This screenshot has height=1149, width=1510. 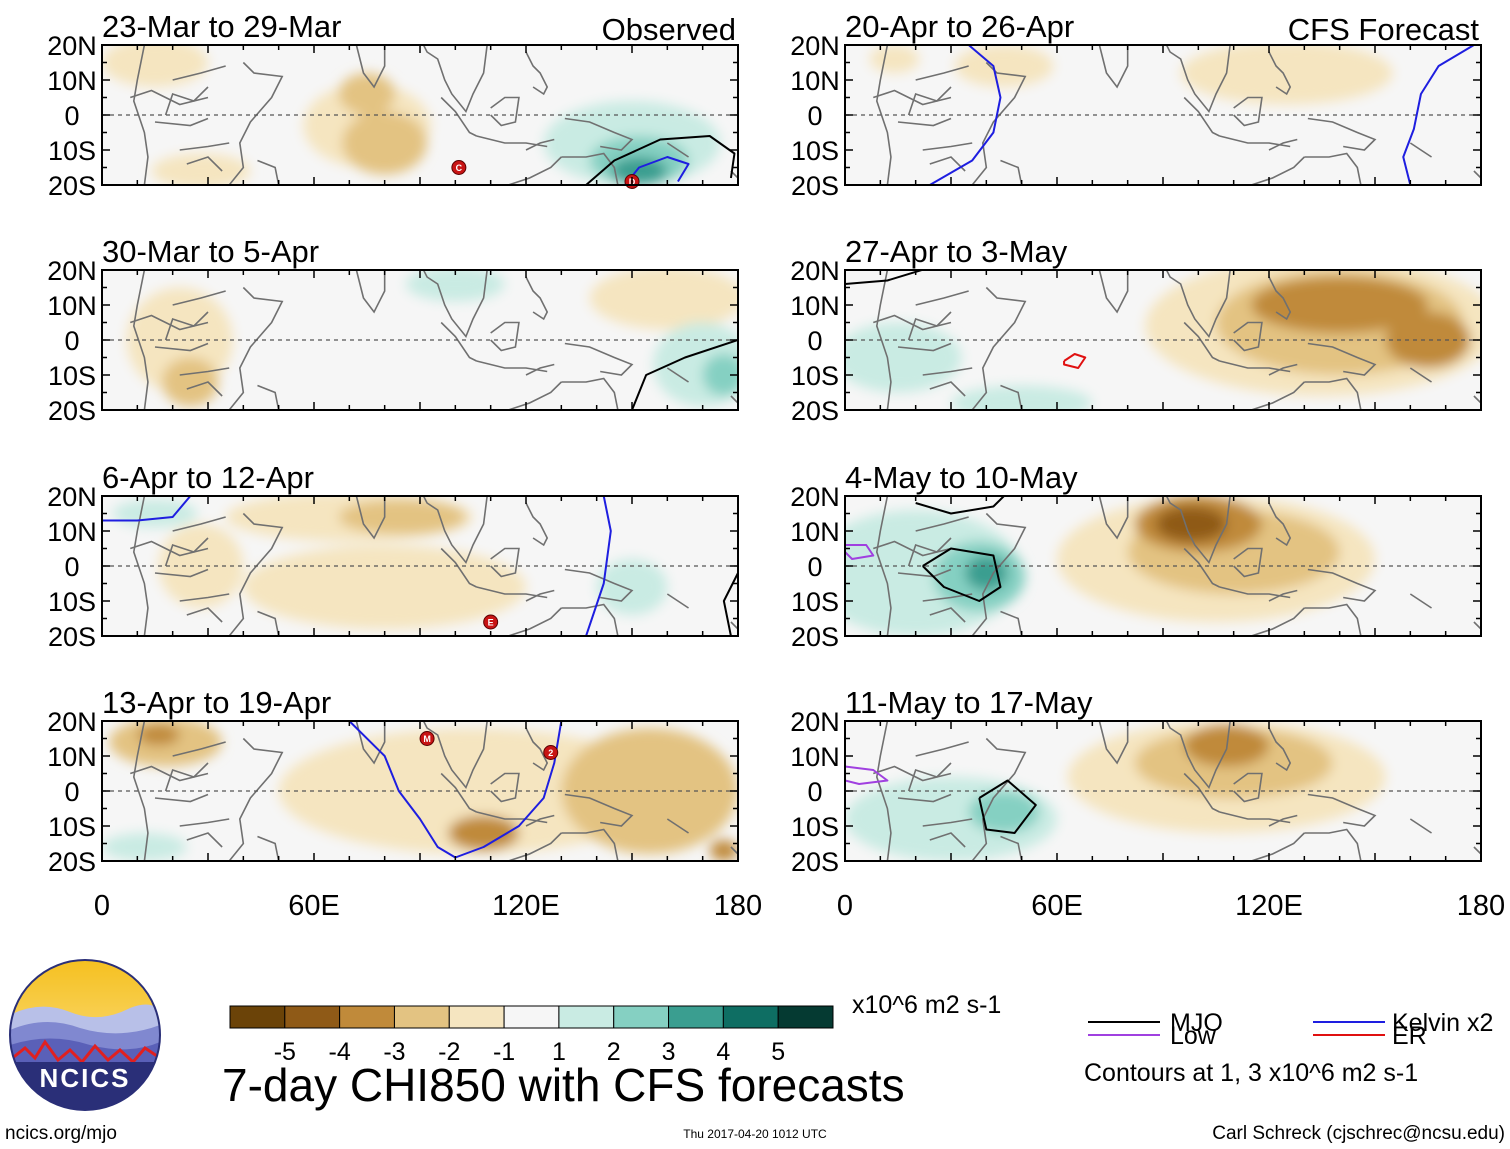 I want to click on storm-label: E, so click(x=491, y=623).